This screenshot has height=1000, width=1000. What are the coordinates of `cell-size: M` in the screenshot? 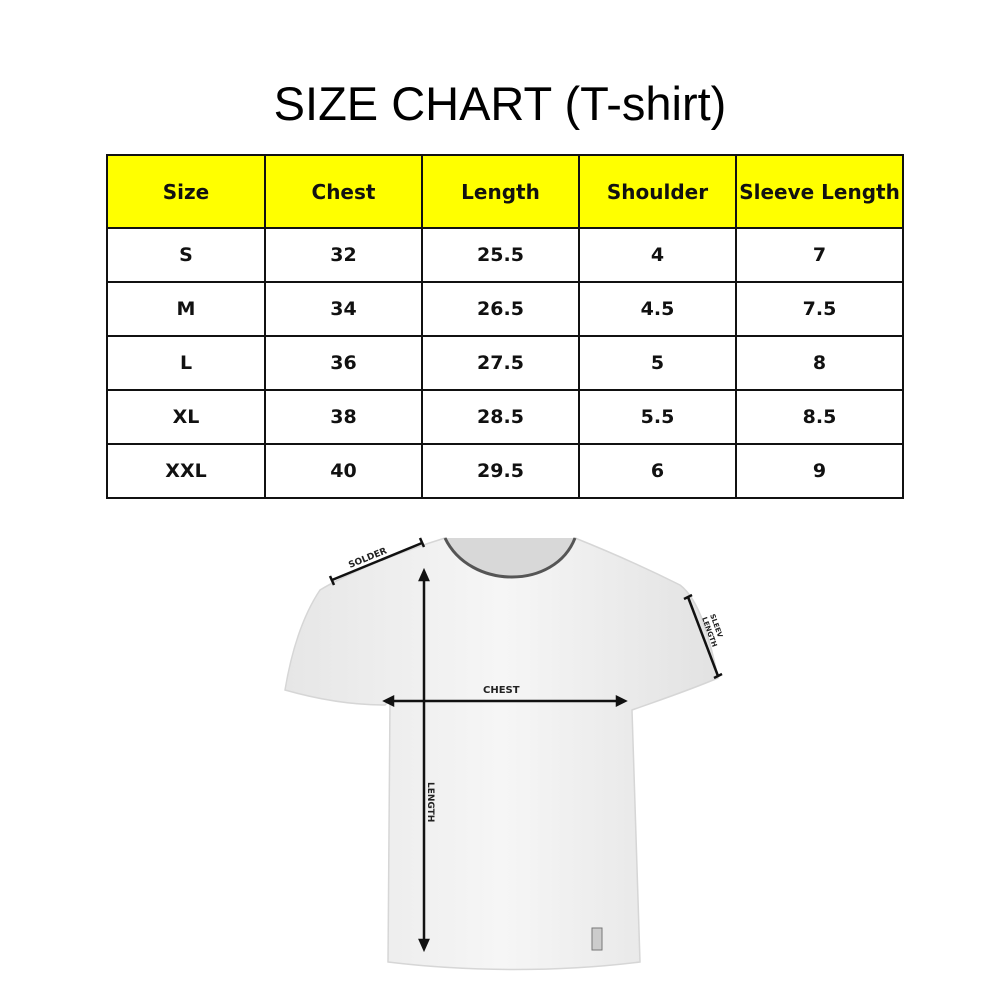 It's located at (186, 309).